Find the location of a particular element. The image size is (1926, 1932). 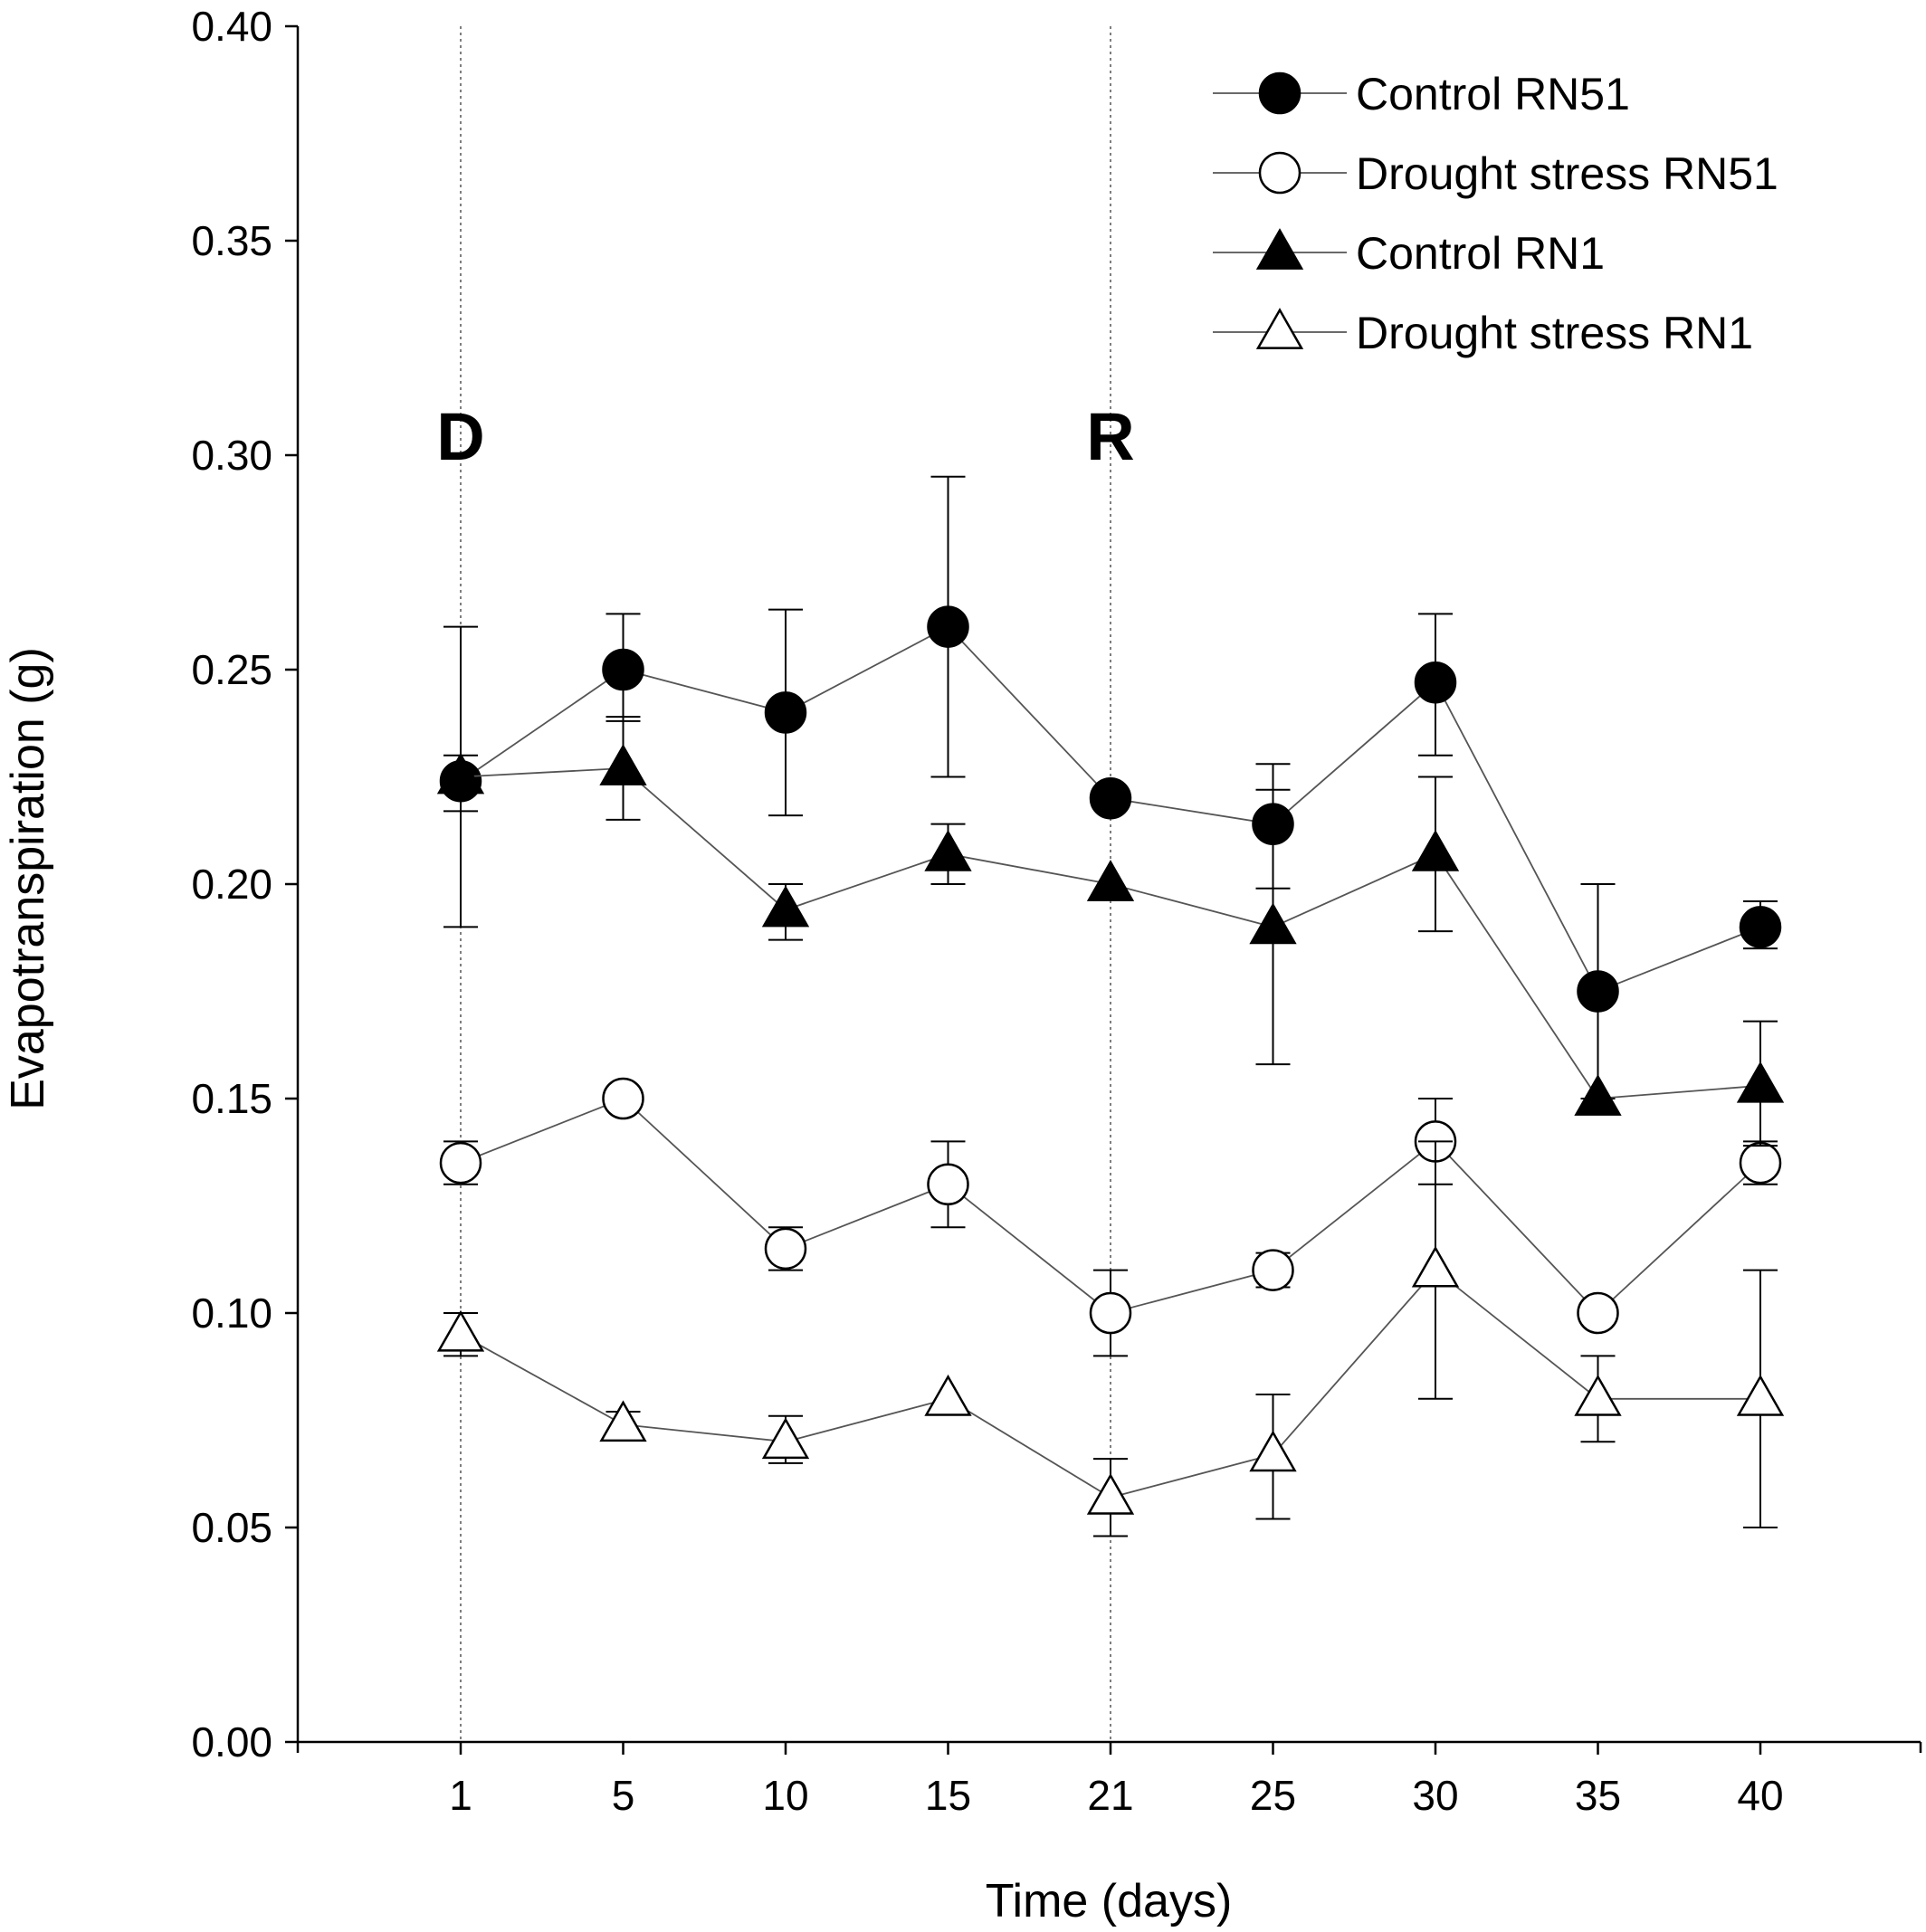

x-tick-label: 35 is located at coordinates (1598, 1795).